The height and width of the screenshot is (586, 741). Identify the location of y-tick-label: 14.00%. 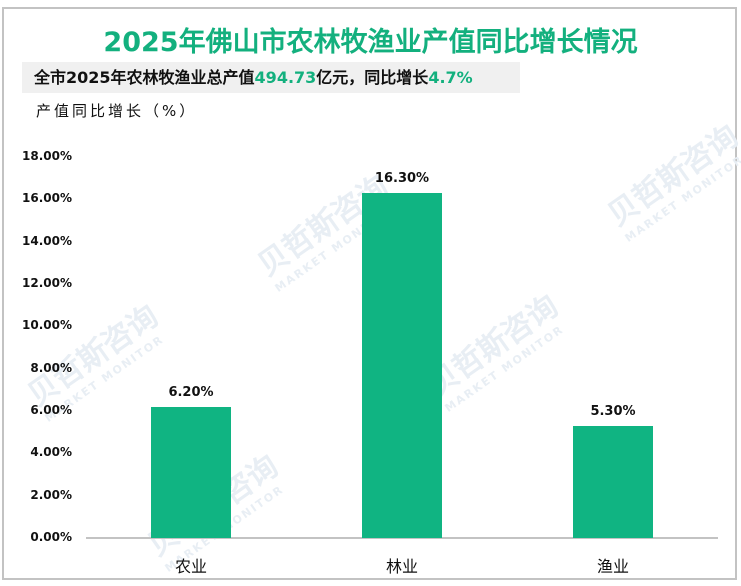
(47, 240).